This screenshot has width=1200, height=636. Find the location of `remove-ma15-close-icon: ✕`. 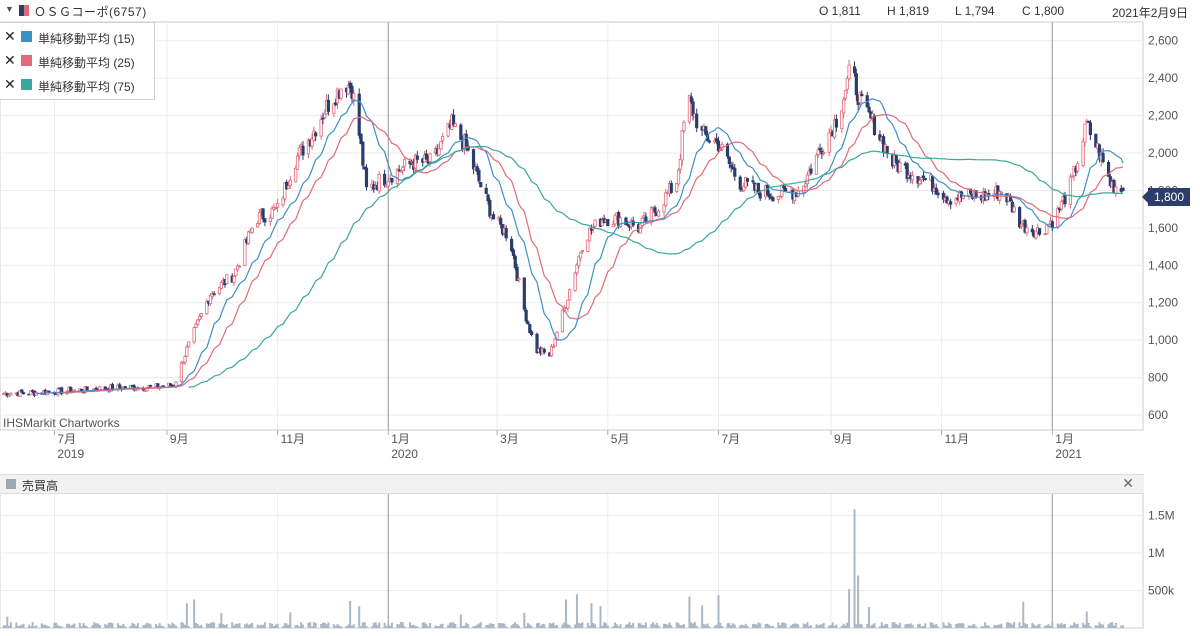

remove-ma15-close-icon: ✕ is located at coordinates (10, 36).